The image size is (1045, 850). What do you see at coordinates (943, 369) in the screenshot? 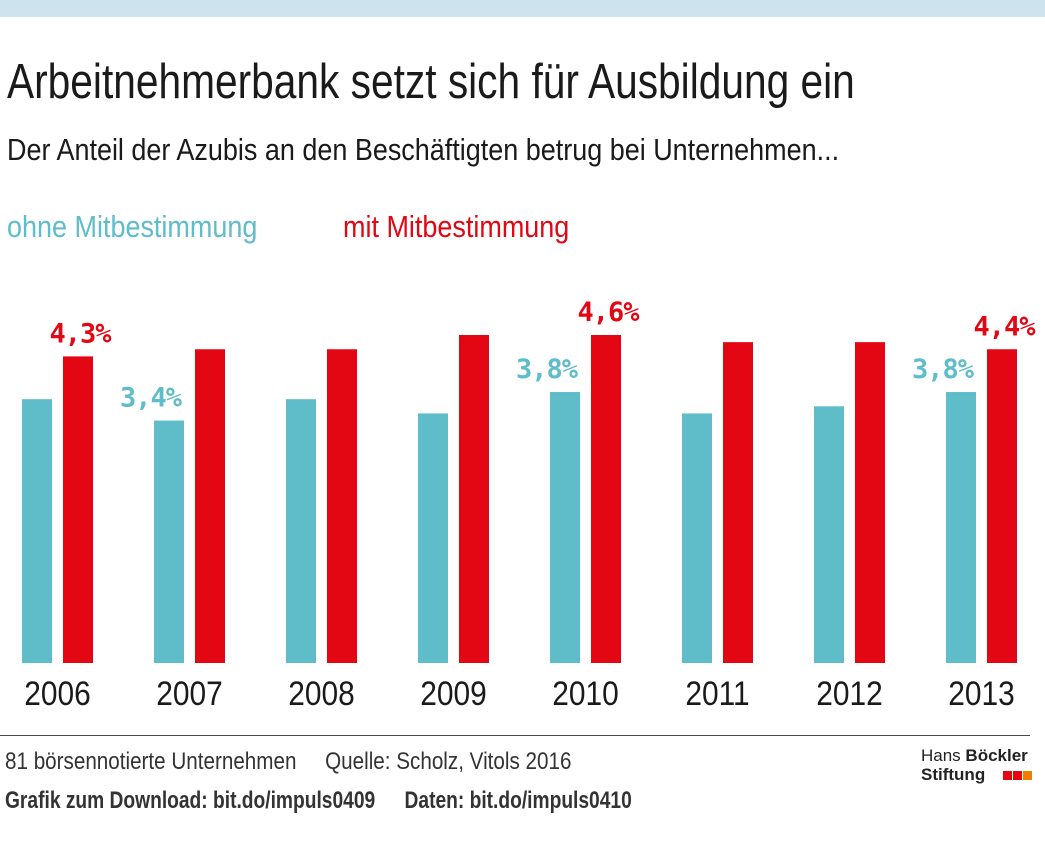
I see `data-label-ohne-2013: 3,8%` at bounding box center [943, 369].